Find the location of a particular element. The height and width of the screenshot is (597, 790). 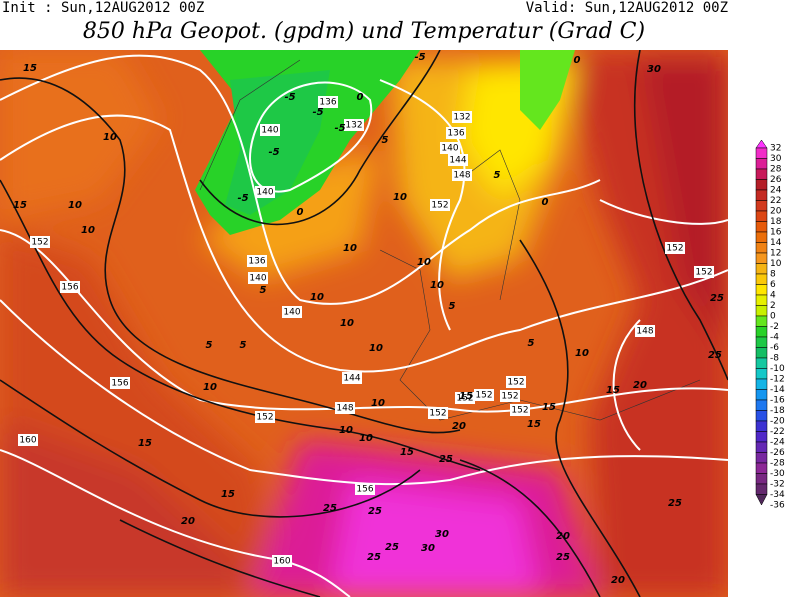

temperature-label: 30 is located at coordinates (442, 534).